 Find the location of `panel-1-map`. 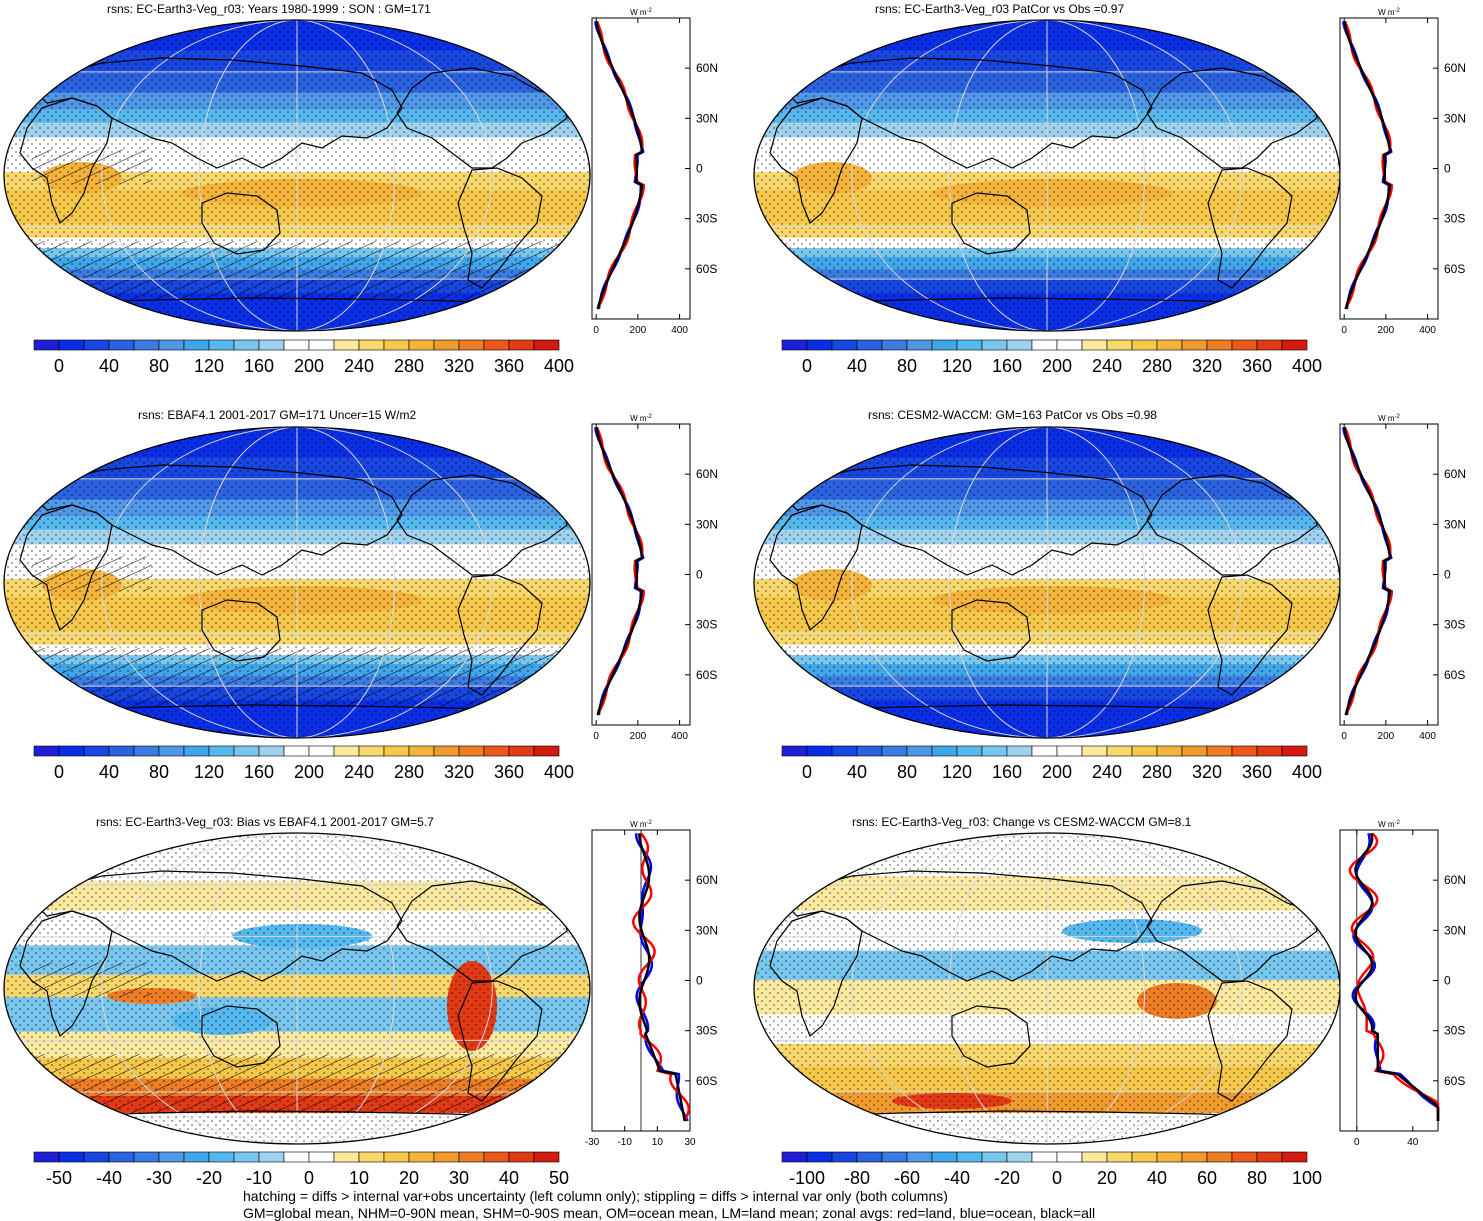

panel-1-map is located at coordinates (297, 175).